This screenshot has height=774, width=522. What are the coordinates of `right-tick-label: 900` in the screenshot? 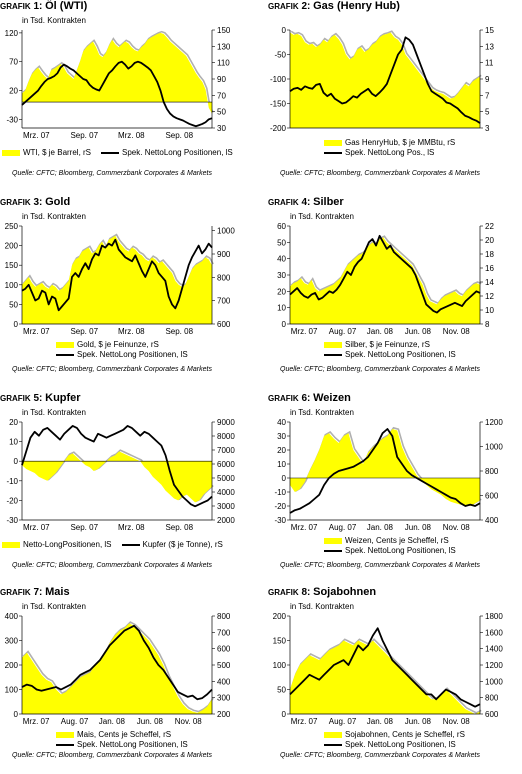 It's located at (224, 254).